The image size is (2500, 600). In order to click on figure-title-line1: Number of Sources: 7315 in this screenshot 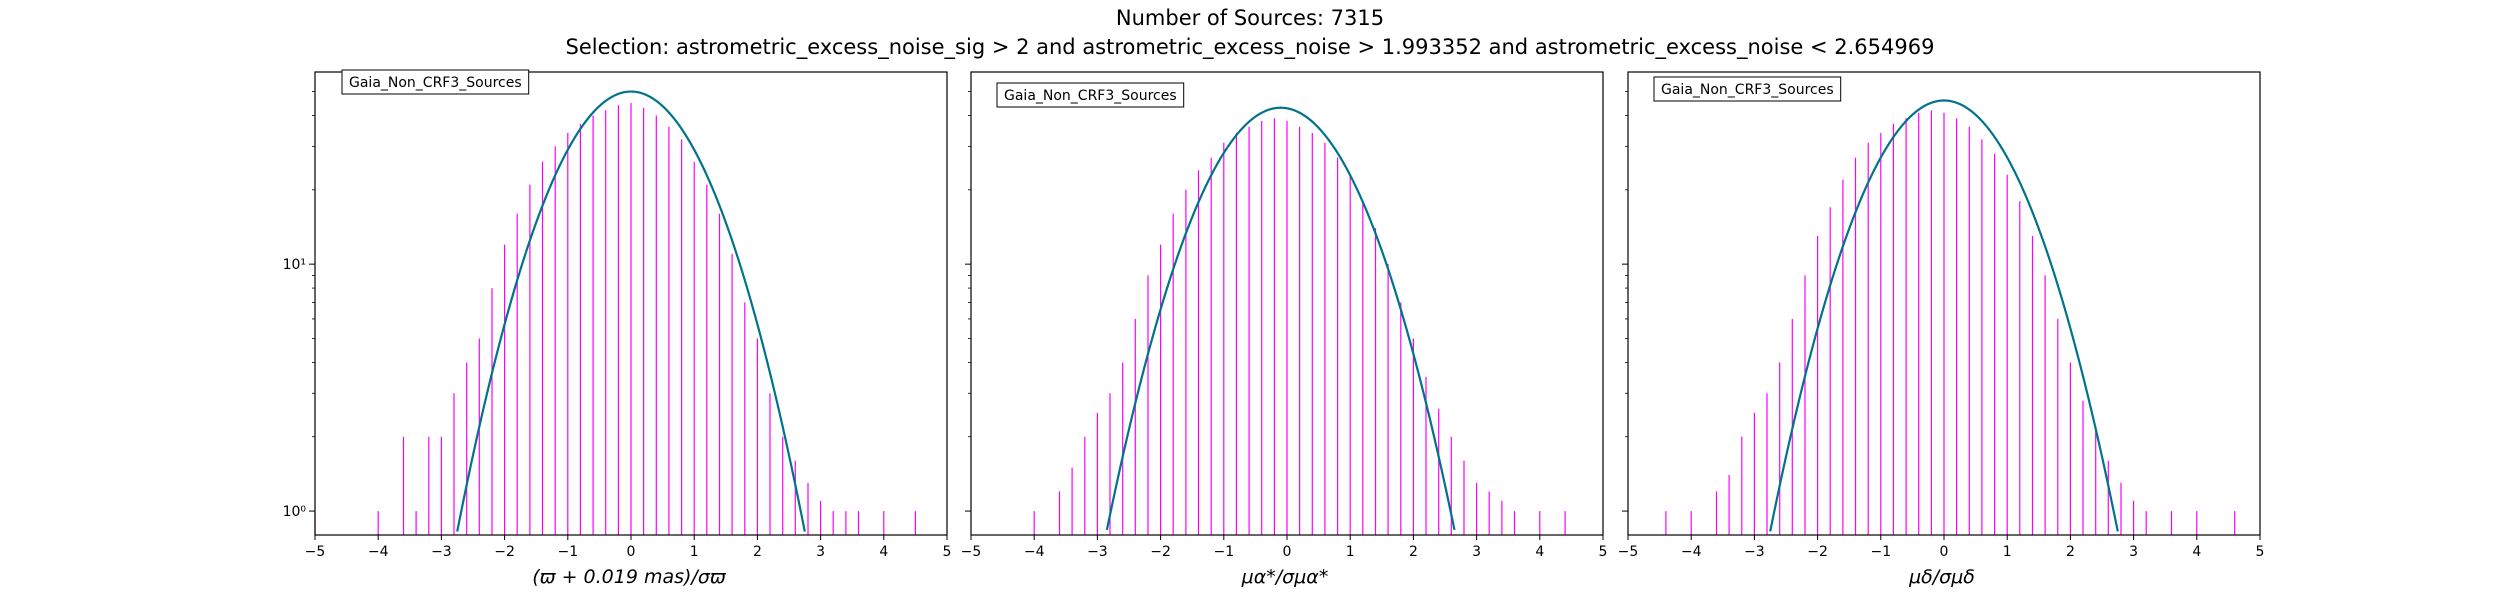, I will do `click(1250, 18)`.